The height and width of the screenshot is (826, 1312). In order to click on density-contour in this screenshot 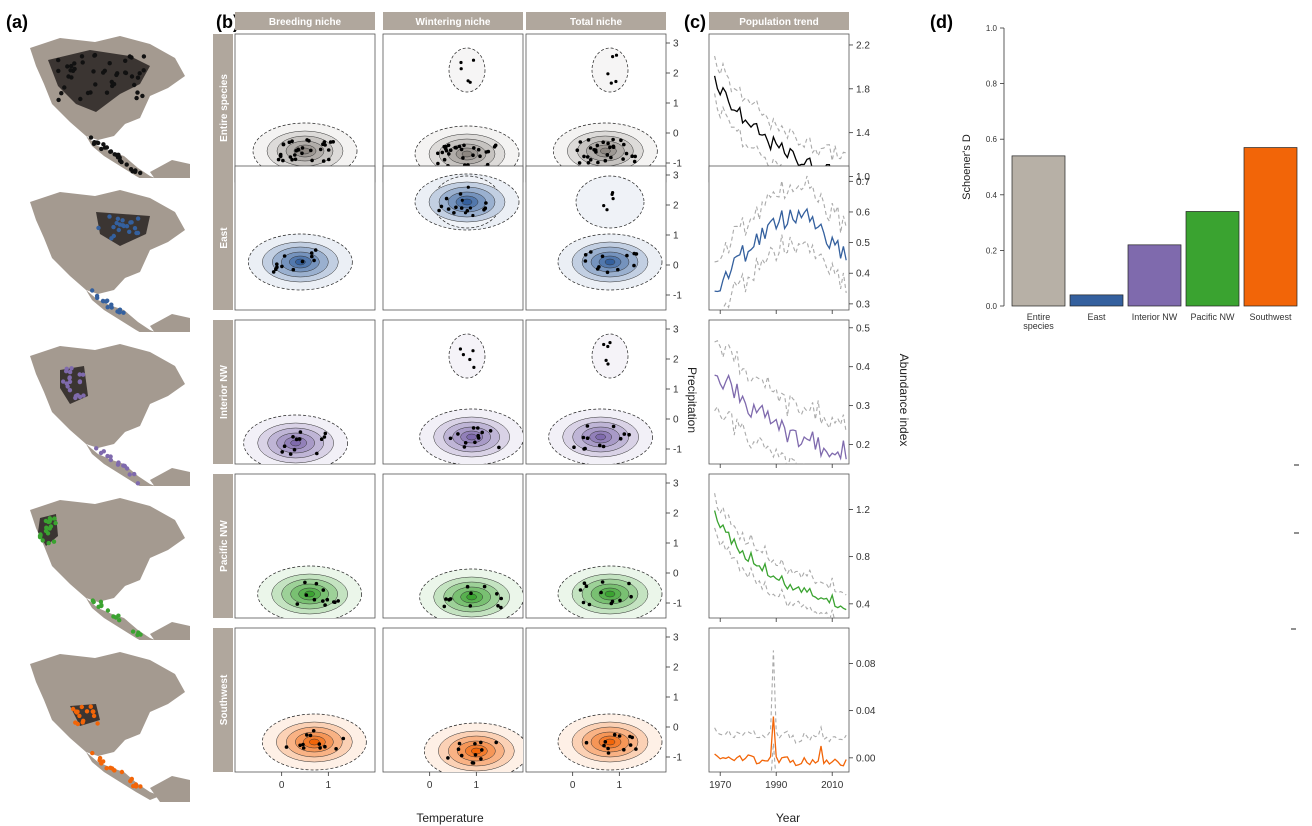, I will do `click(467, 202)`.